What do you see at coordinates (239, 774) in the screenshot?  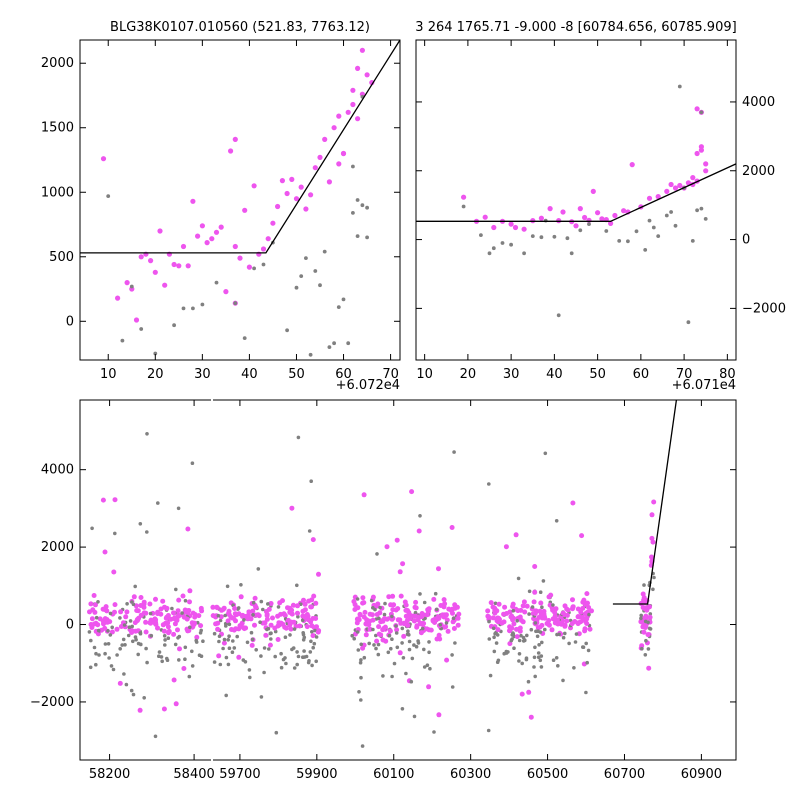 I see `x-tick-label: 59700` at bounding box center [239, 774].